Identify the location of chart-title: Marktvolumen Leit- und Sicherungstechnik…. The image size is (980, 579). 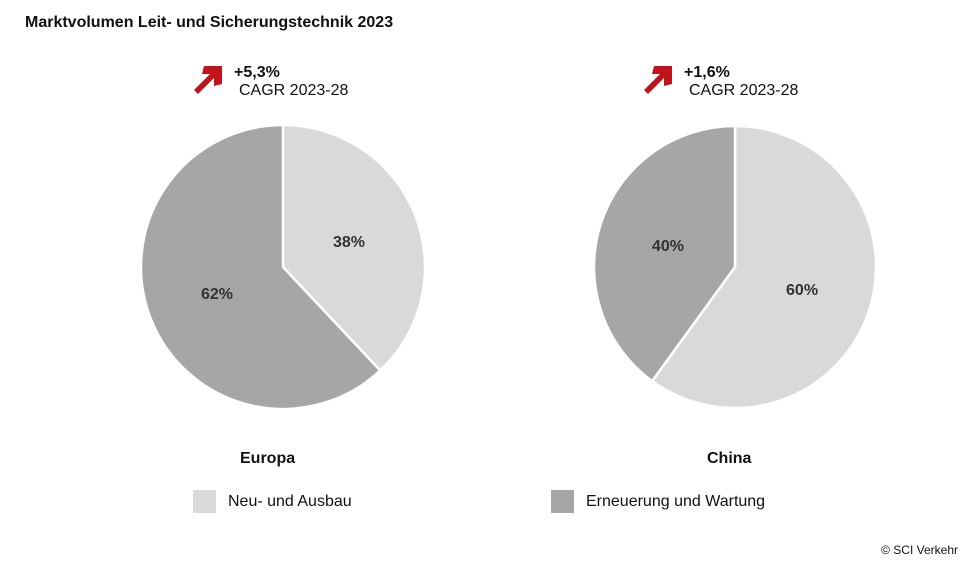
(209, 22).